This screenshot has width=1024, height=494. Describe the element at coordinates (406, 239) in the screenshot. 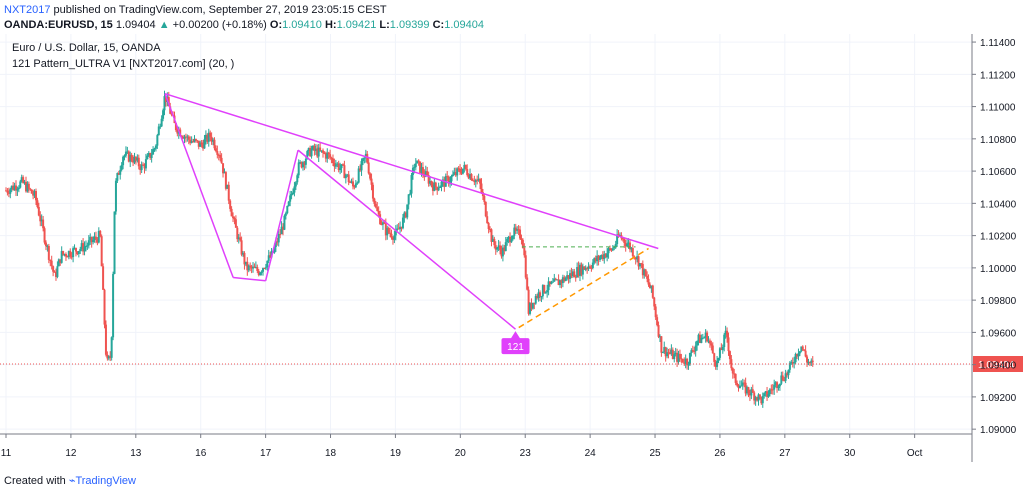

I see `pattern-line` at that location.